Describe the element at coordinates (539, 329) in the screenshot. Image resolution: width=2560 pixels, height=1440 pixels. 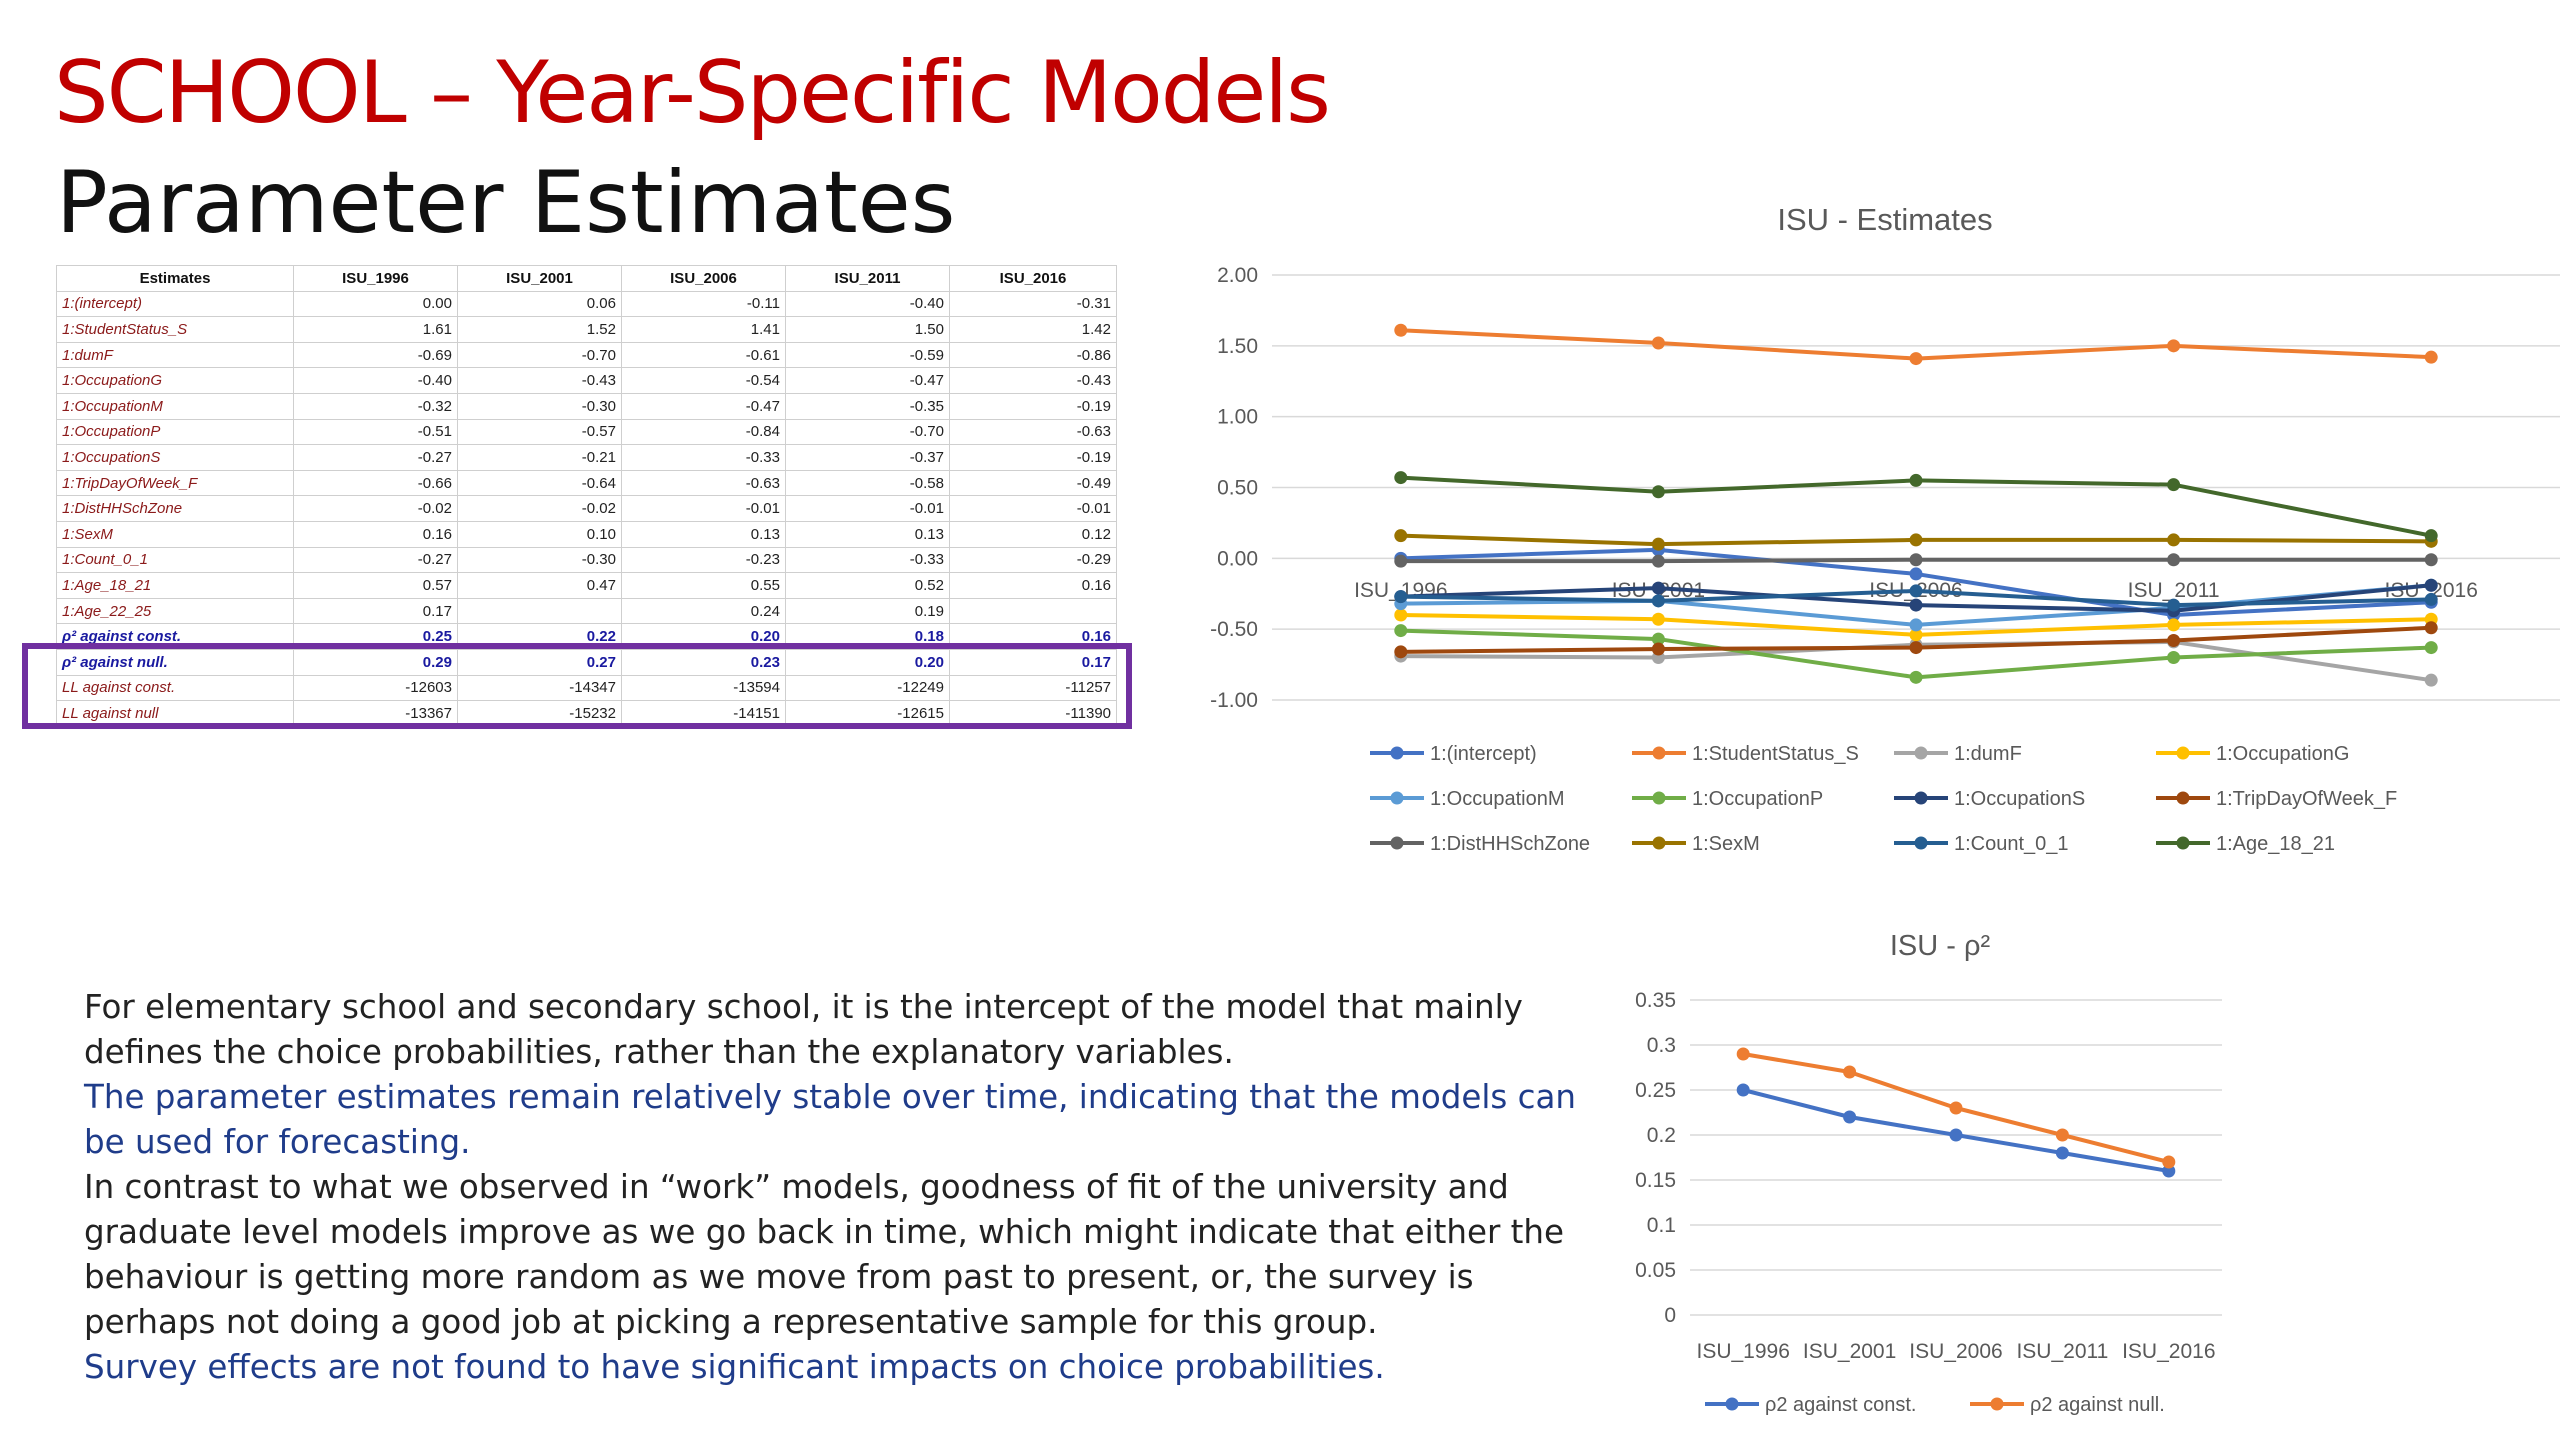
I see `cell-value: 1.52` at that location.